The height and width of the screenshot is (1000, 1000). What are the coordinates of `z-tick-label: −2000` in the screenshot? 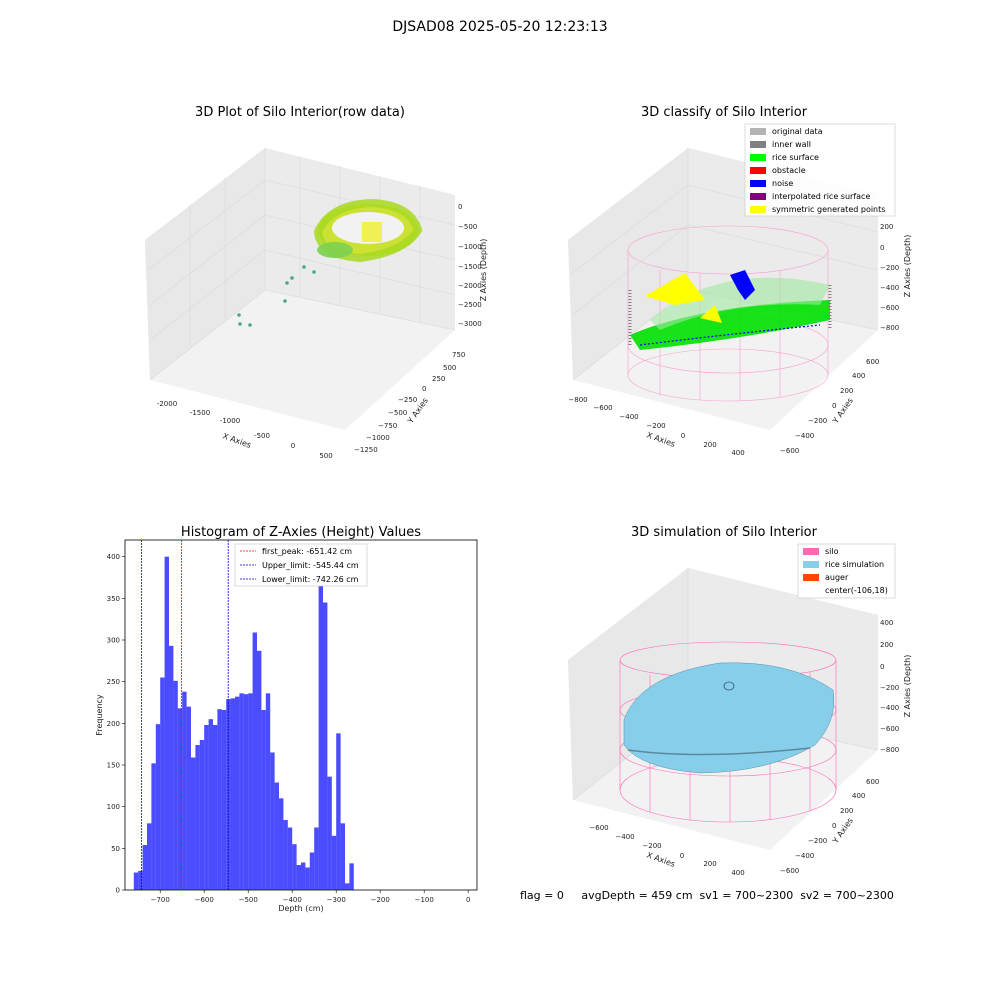 It's located at (470, 286).